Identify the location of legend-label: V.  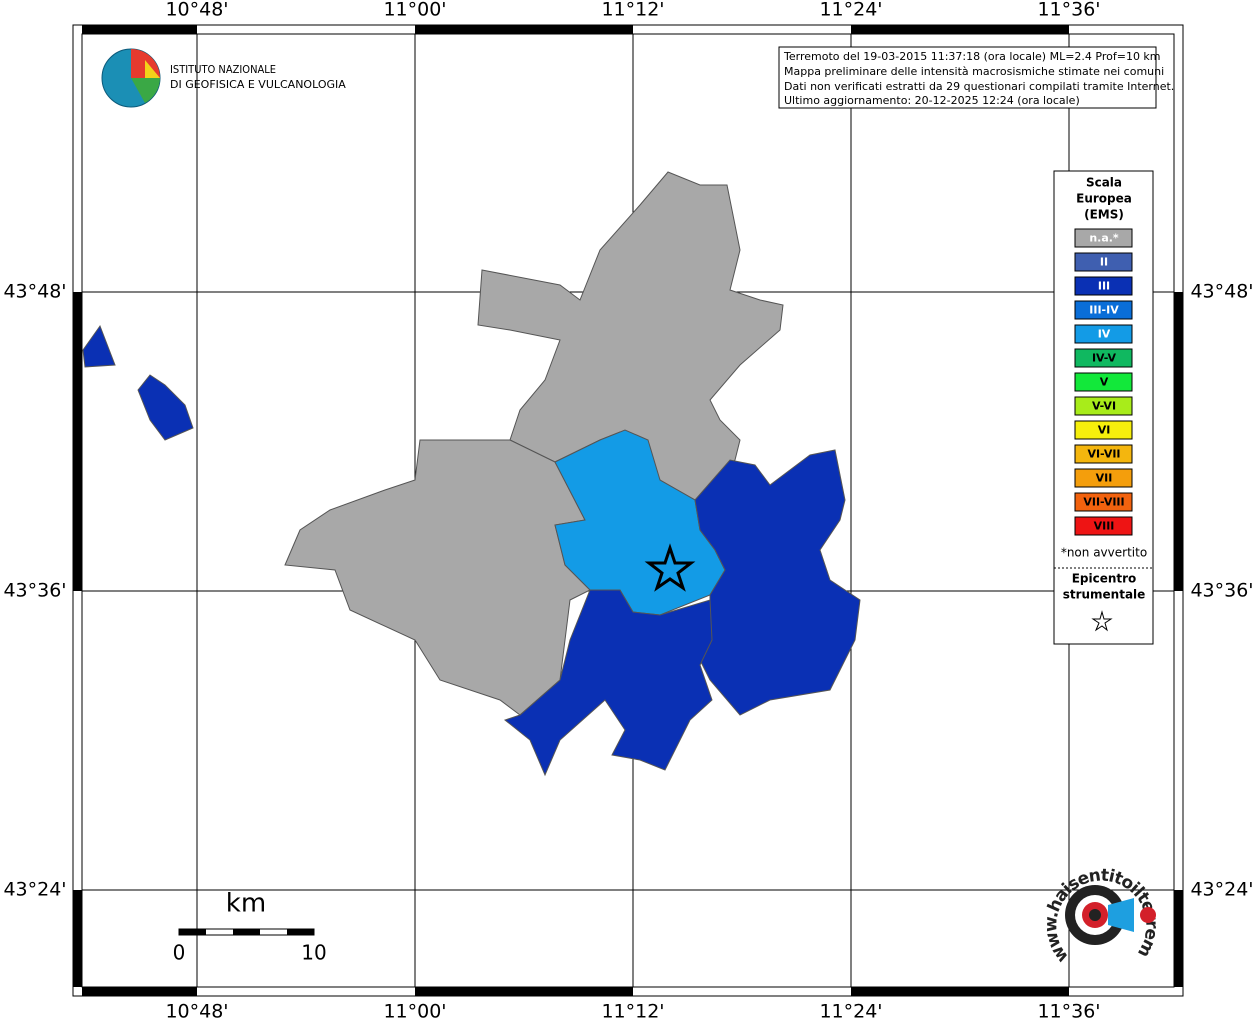
(1104, 382).